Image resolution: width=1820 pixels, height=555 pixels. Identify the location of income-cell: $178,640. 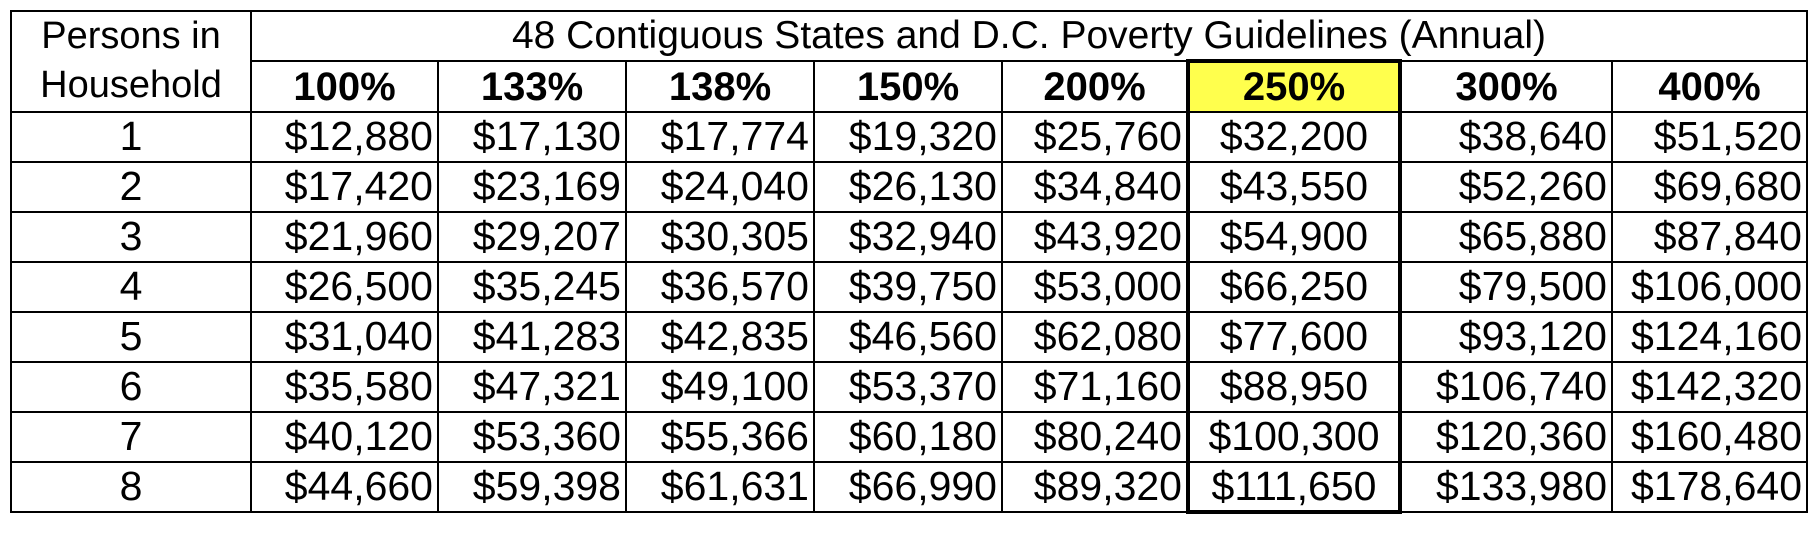
(1709, 486).